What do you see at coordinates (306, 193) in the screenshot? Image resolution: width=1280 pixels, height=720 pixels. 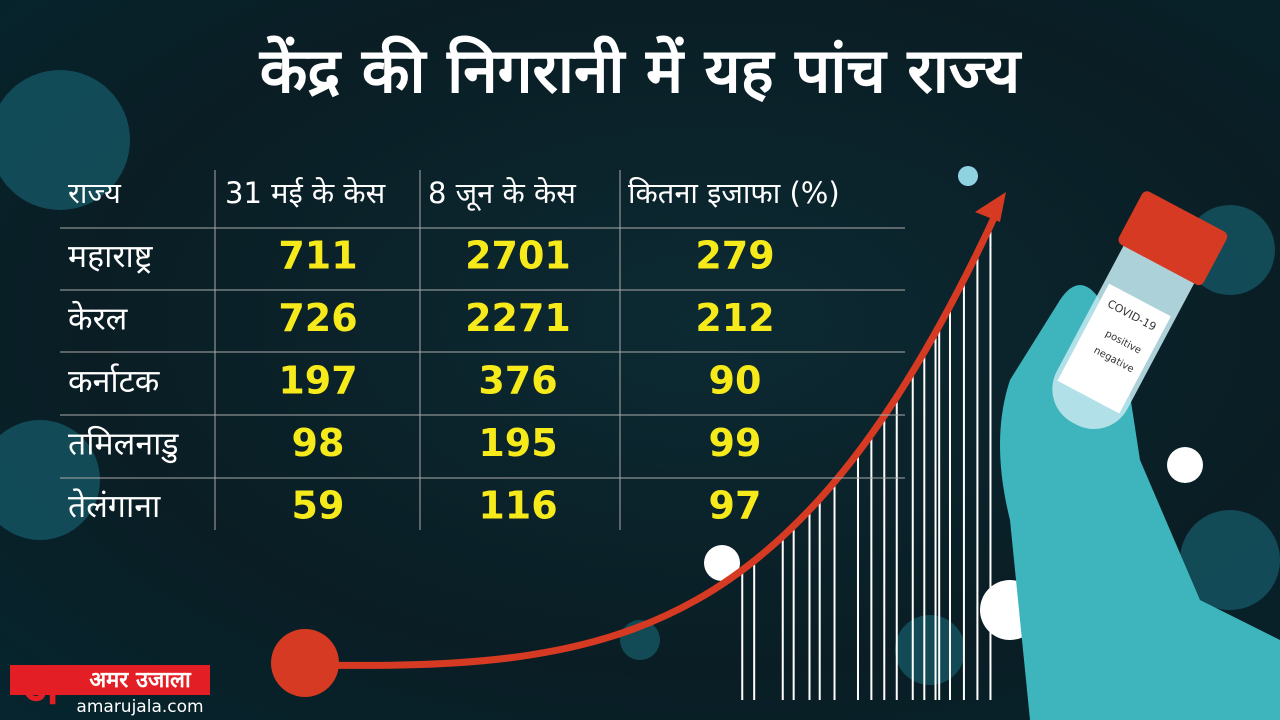 I see `table-header: 31 मई के केस` at bounding box center [306, 193].